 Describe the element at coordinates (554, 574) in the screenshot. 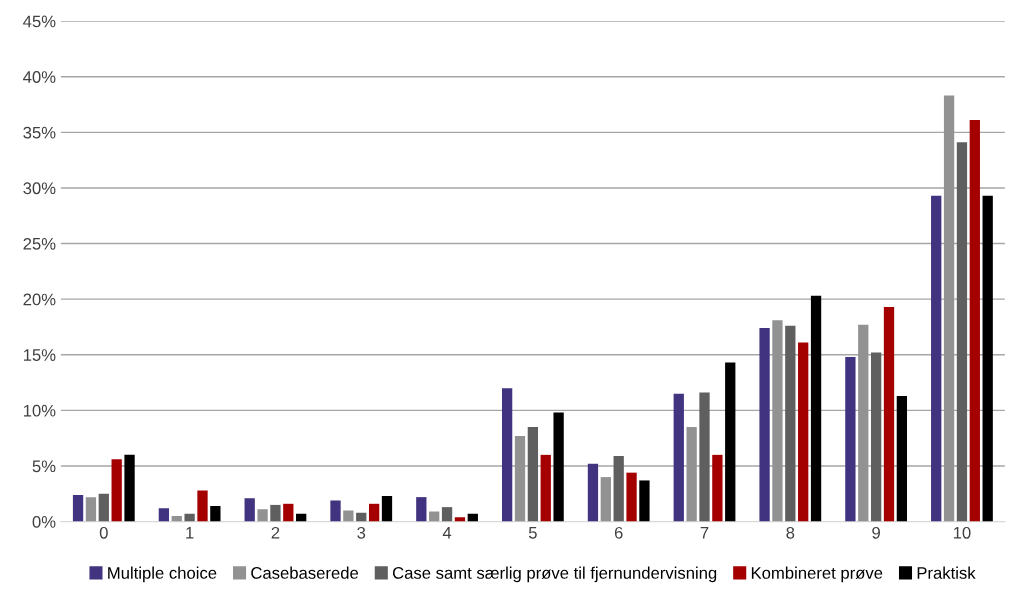

I see `legend-label: Case samt særlig prøve til fjernundervisning` at that location.